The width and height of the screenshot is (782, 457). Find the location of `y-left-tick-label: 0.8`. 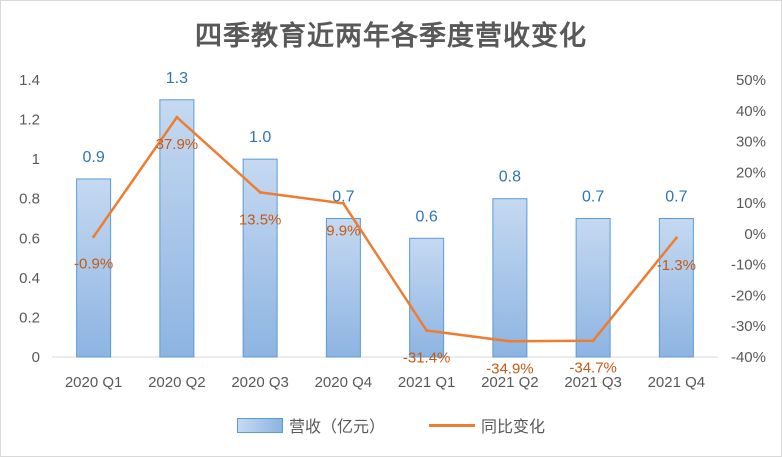

y-left-tick-label: 0.8 is located at coordinates (29, 199).